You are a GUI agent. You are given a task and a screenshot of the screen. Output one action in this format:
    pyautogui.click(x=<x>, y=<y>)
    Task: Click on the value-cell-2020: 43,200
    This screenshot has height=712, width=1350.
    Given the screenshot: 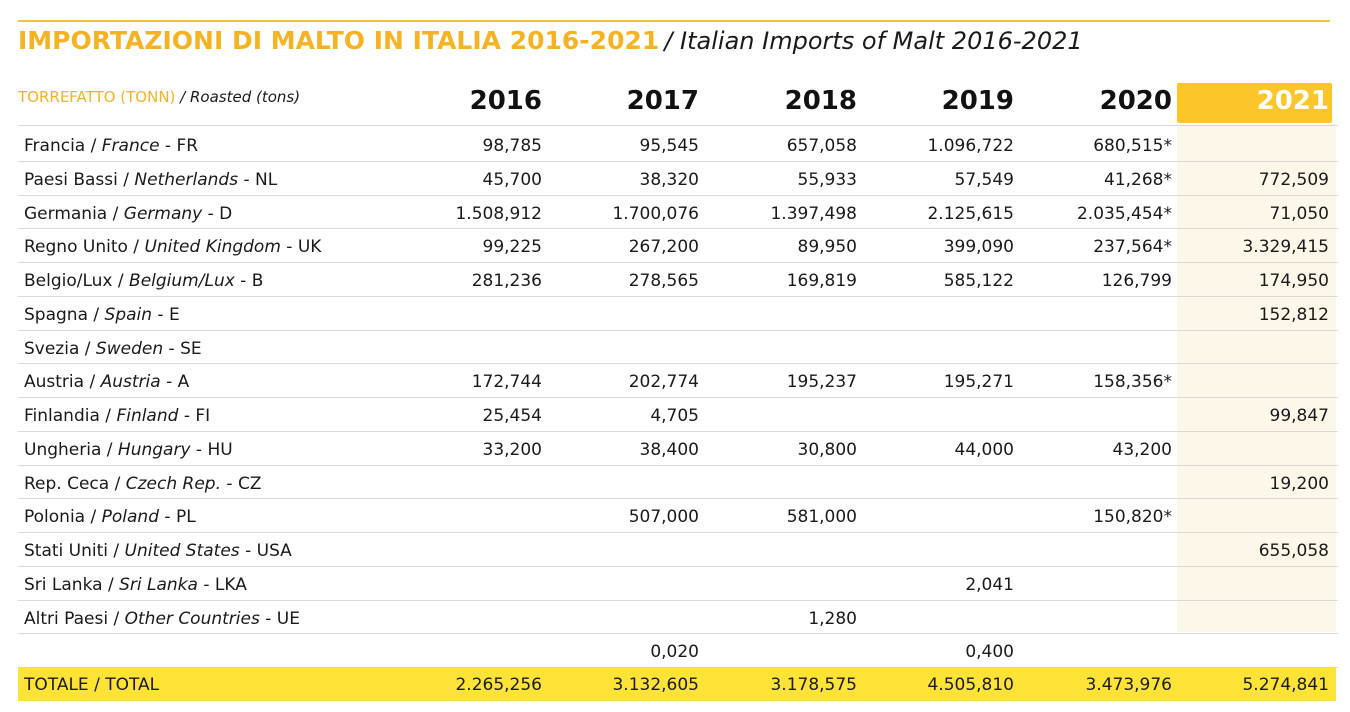 What is the action you would take?
    pyautogui.click(x=1142, y=449)
    